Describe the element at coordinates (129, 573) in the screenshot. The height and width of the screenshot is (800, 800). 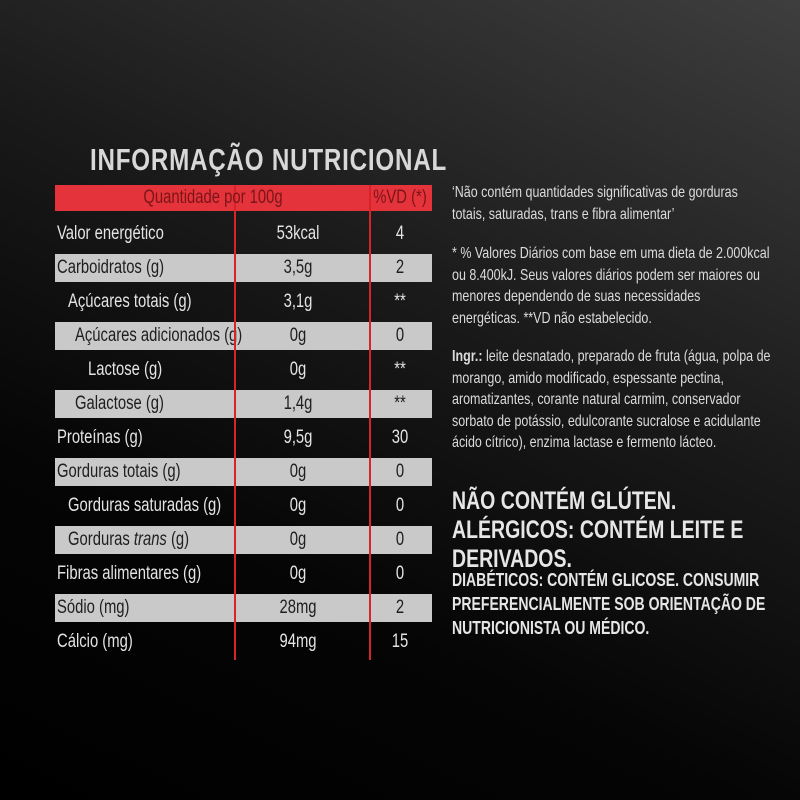
I see `name-text: Fibras alimentares (g)` at that location.